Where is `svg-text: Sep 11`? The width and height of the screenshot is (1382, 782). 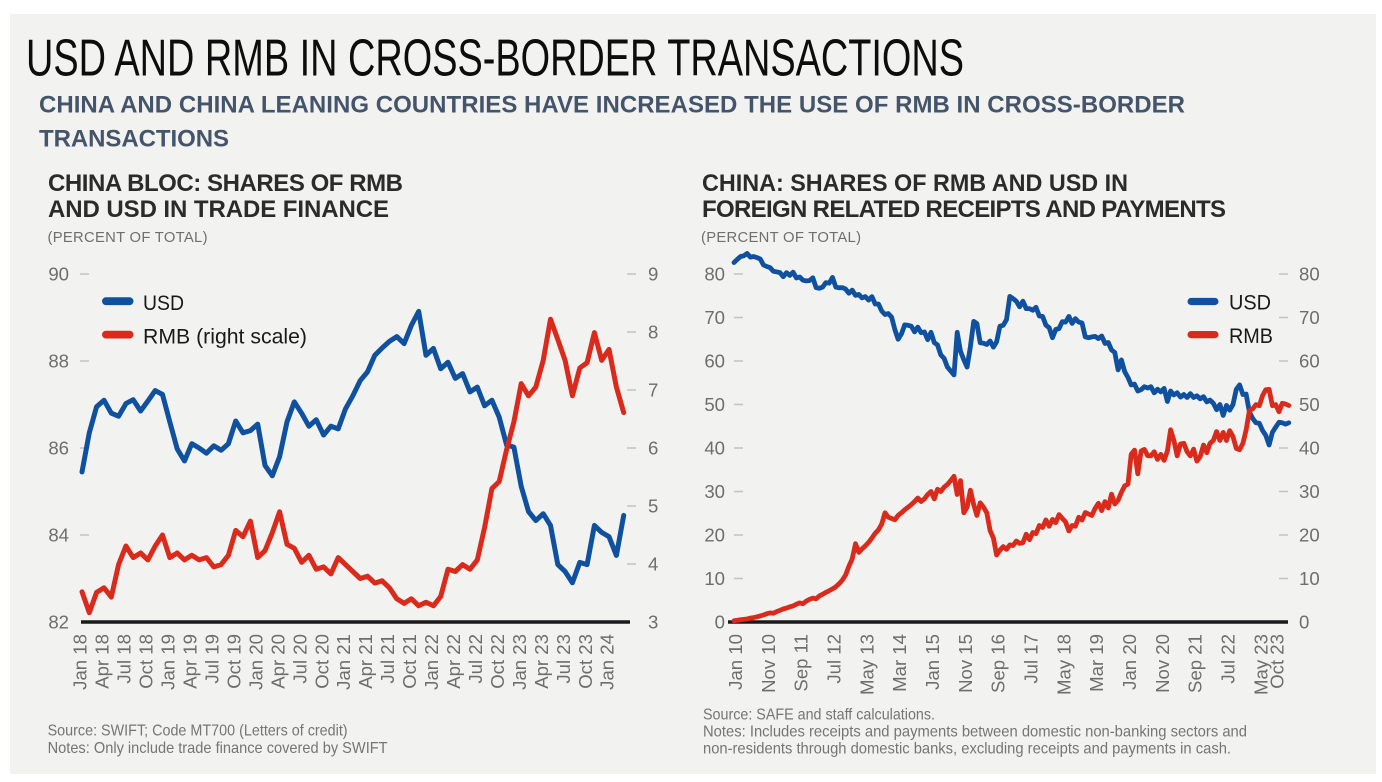
svg-text: Sep 11 is located at coordinates (801, 663).